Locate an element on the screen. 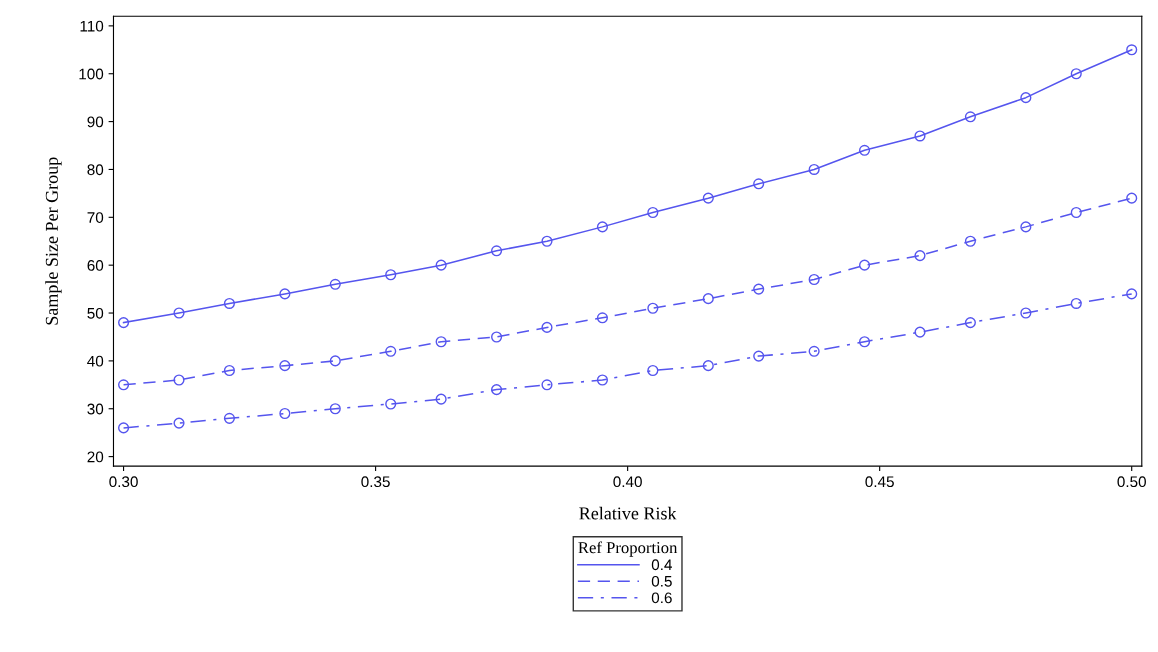  legend-label: 0.6 is located at coordinates (661, 598).